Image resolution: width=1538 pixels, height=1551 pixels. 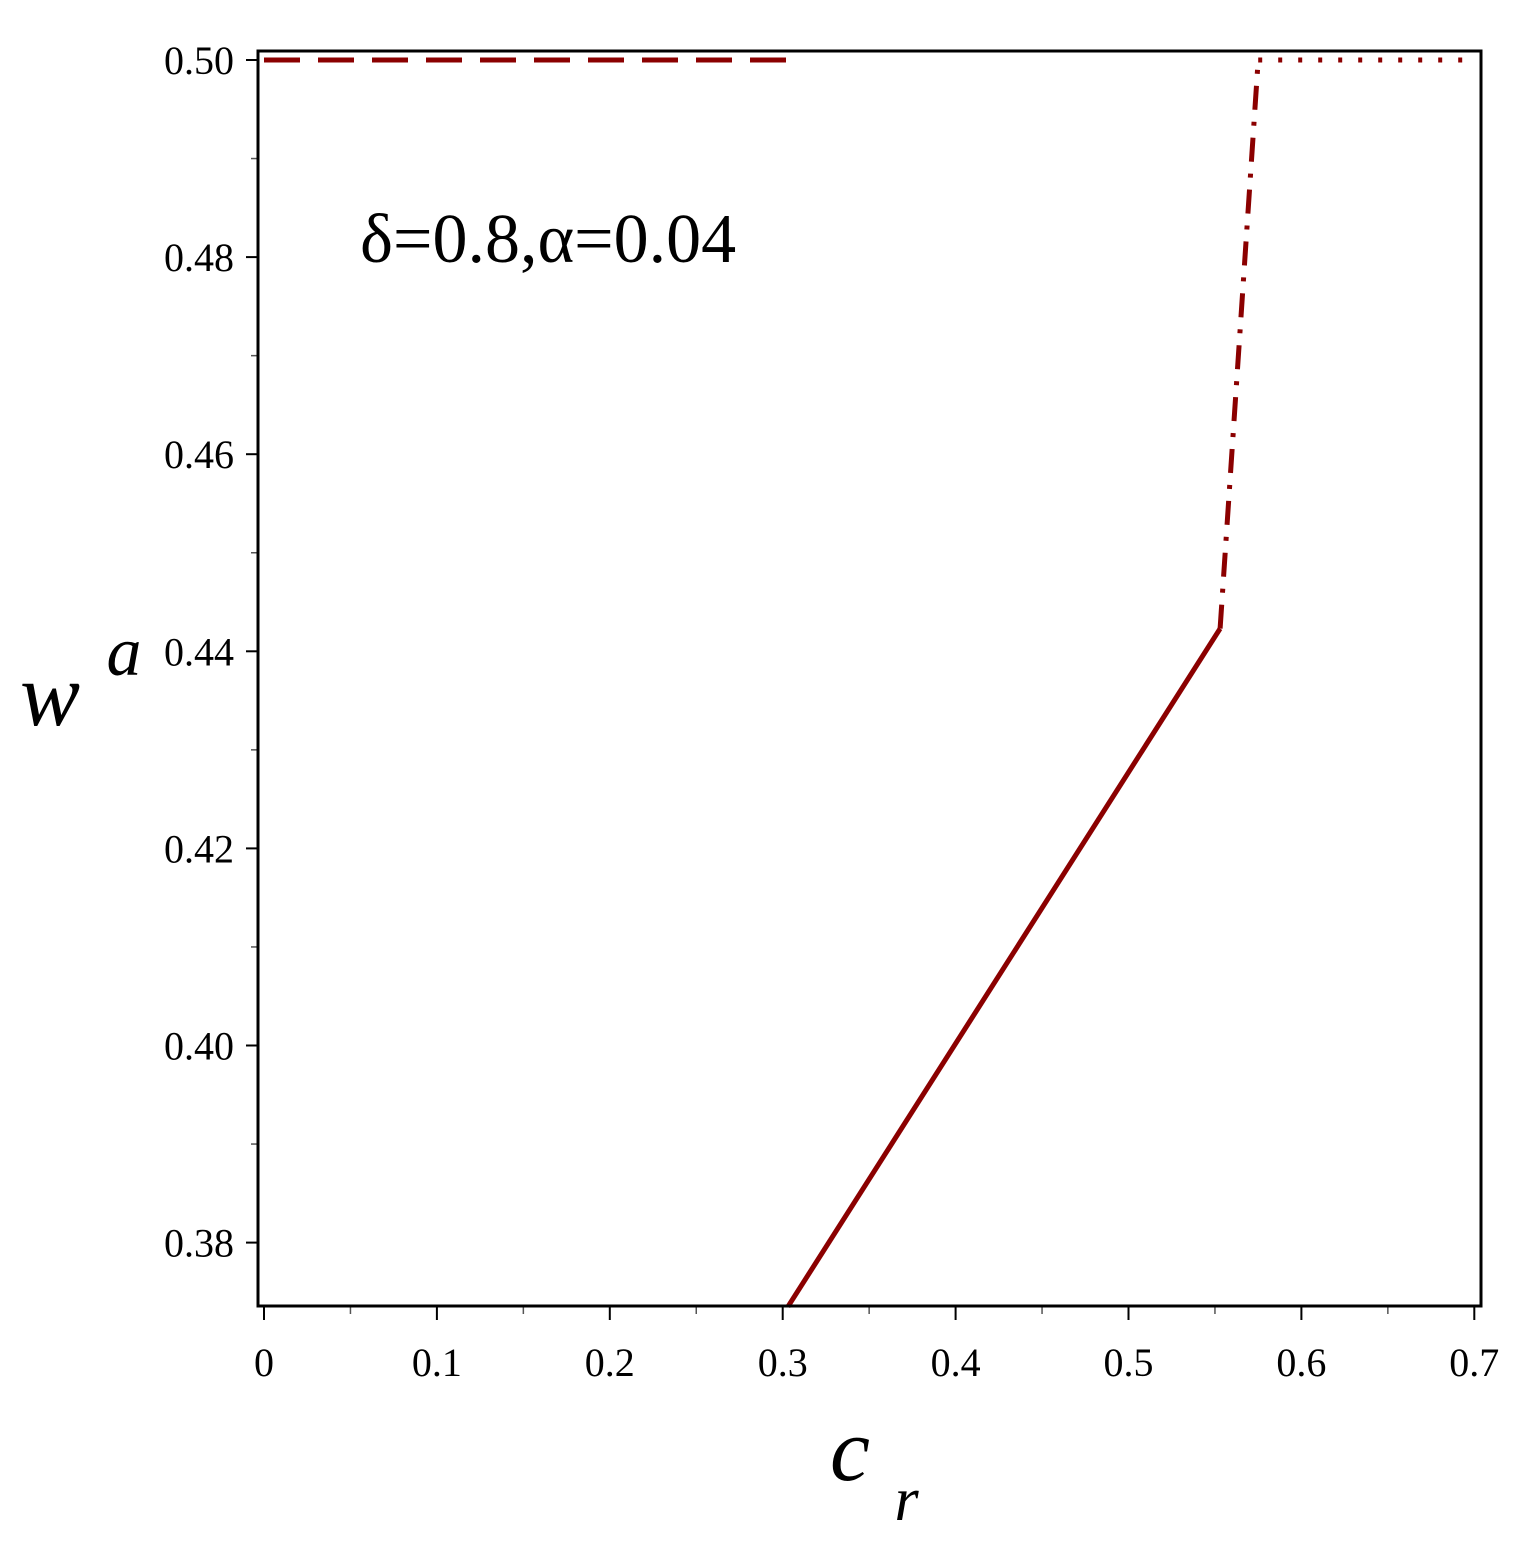 I want to click on x-tick-label: 0.5, so click(x=1129, y=1362).